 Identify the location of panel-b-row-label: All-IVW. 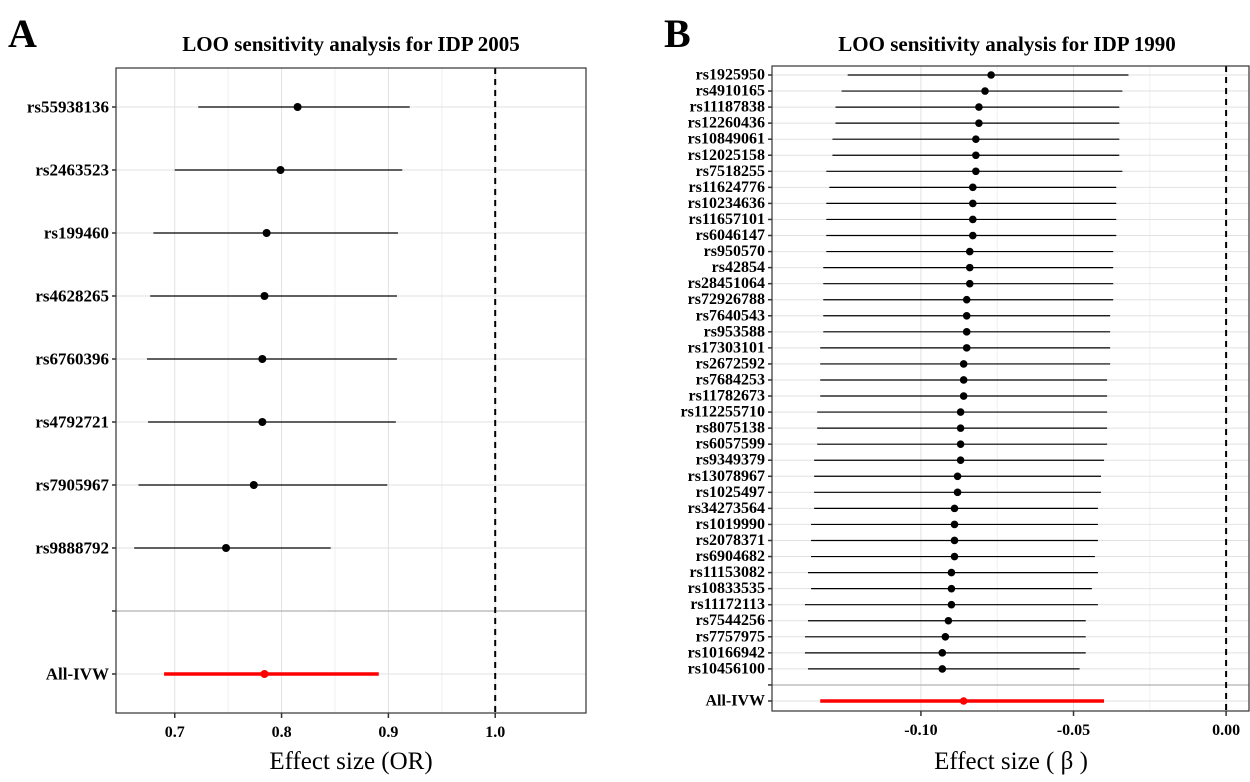
(735, 701).